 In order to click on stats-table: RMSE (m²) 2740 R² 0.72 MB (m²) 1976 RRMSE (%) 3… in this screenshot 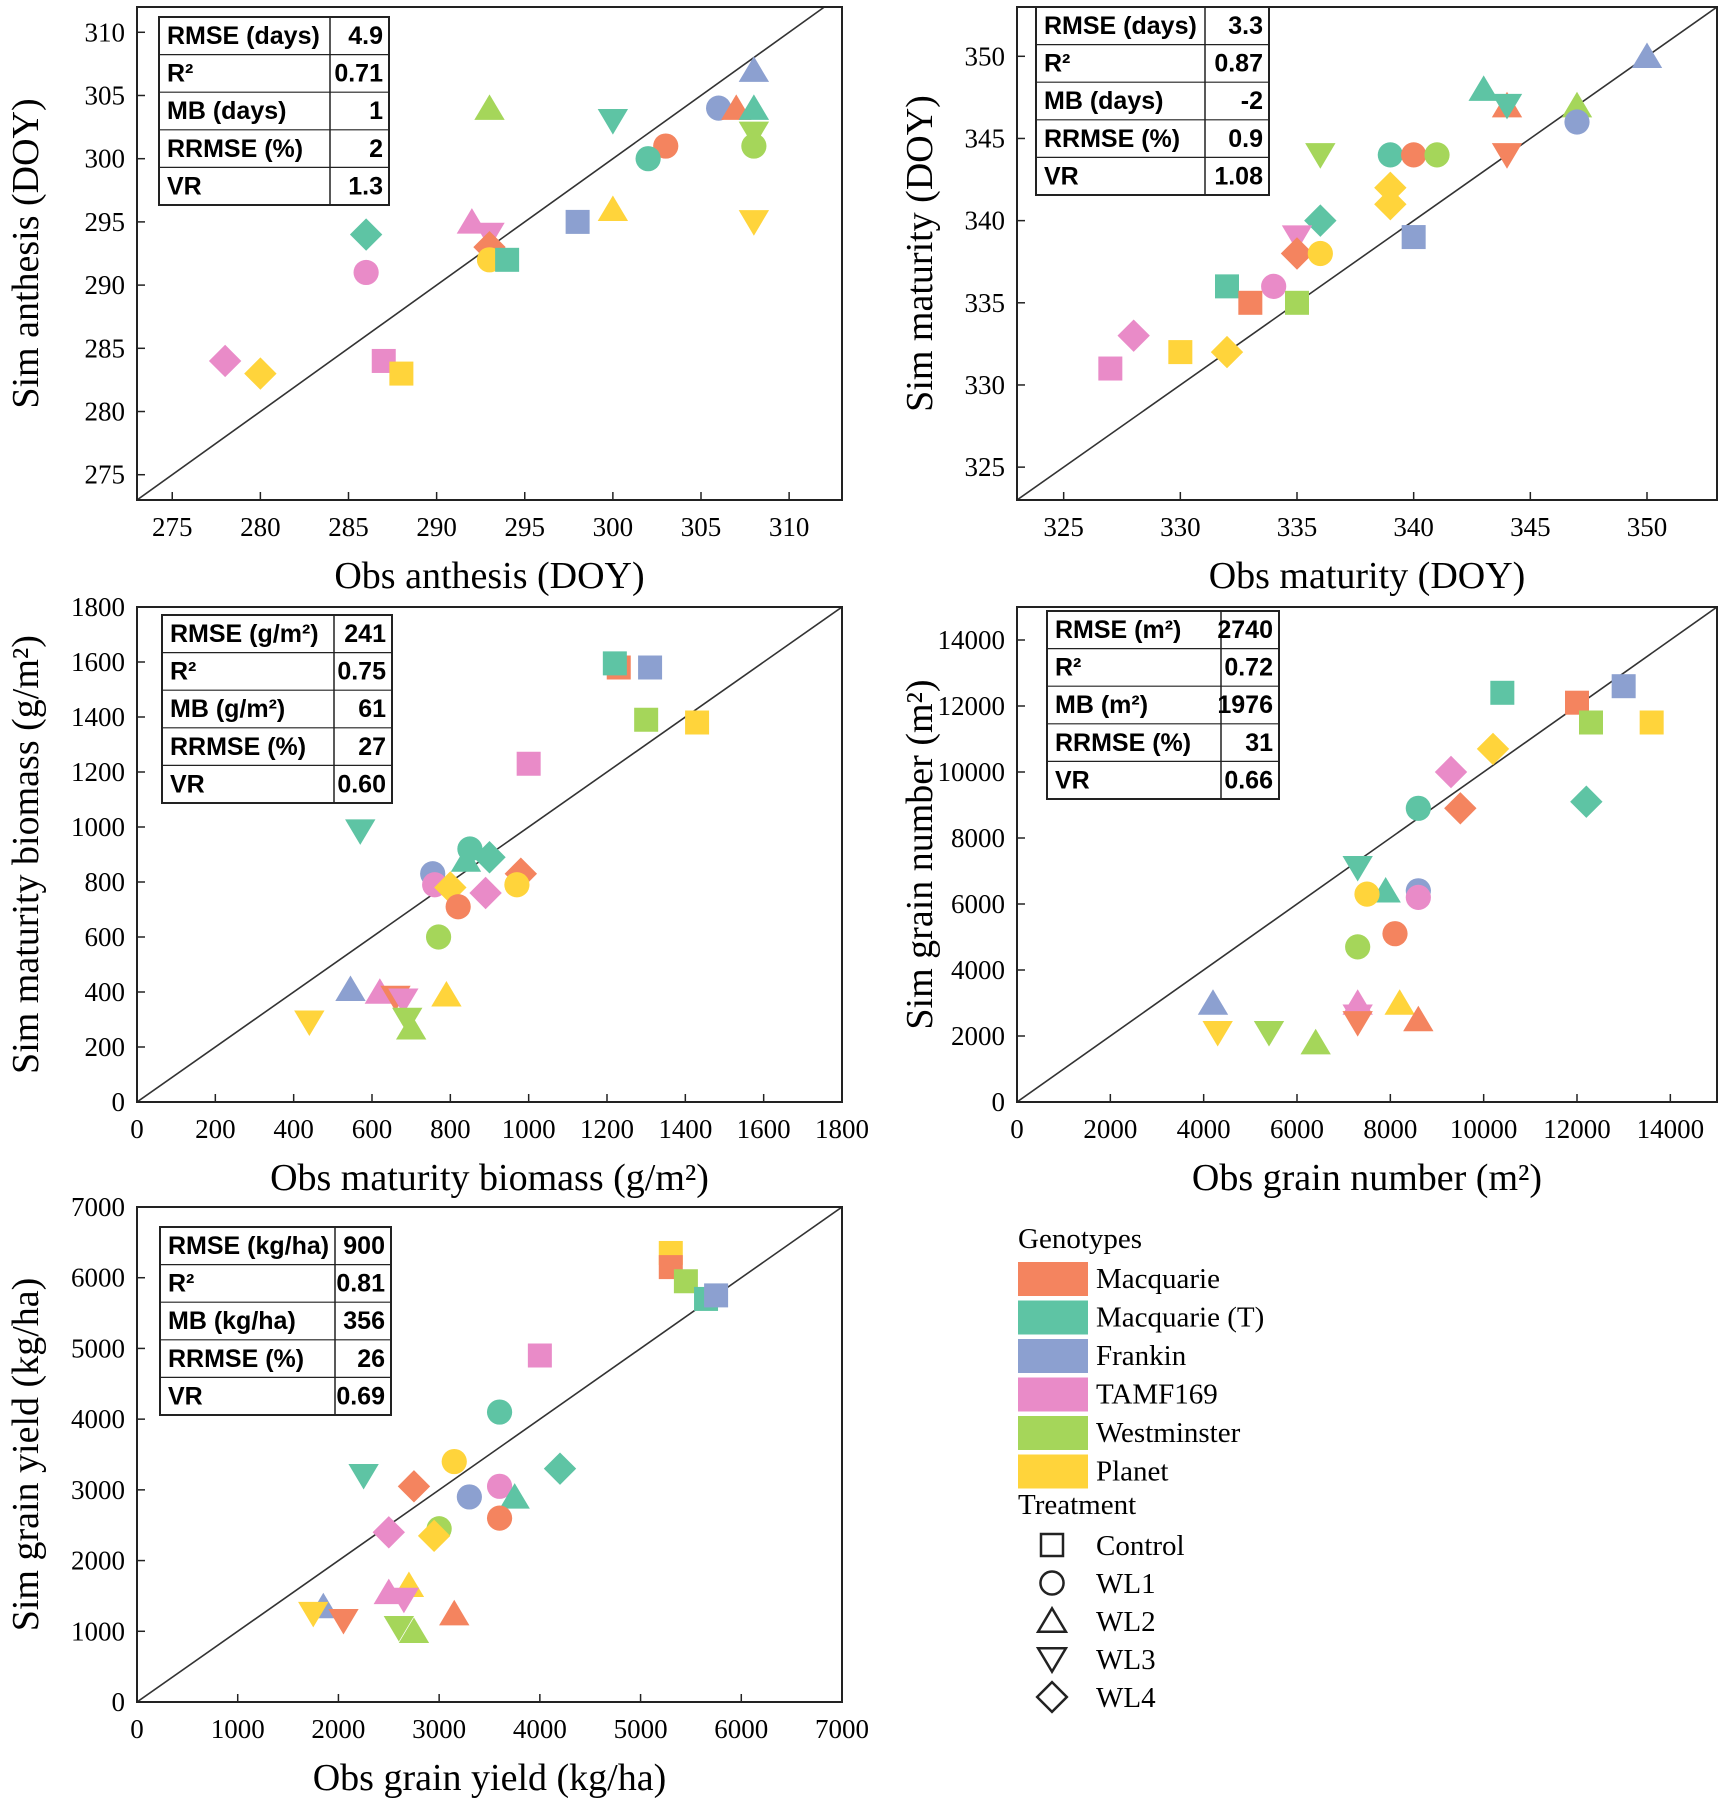, I will do `click(1163, 705)`.